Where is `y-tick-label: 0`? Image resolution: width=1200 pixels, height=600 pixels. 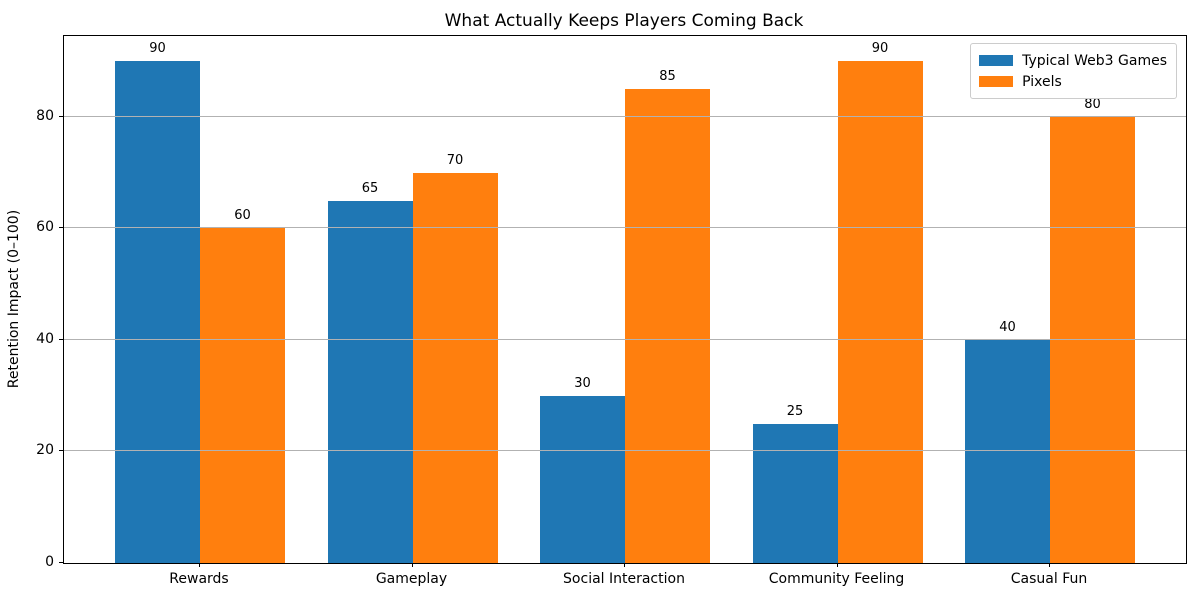 y-tick-label: 0 is located at coordinates (49, 562).